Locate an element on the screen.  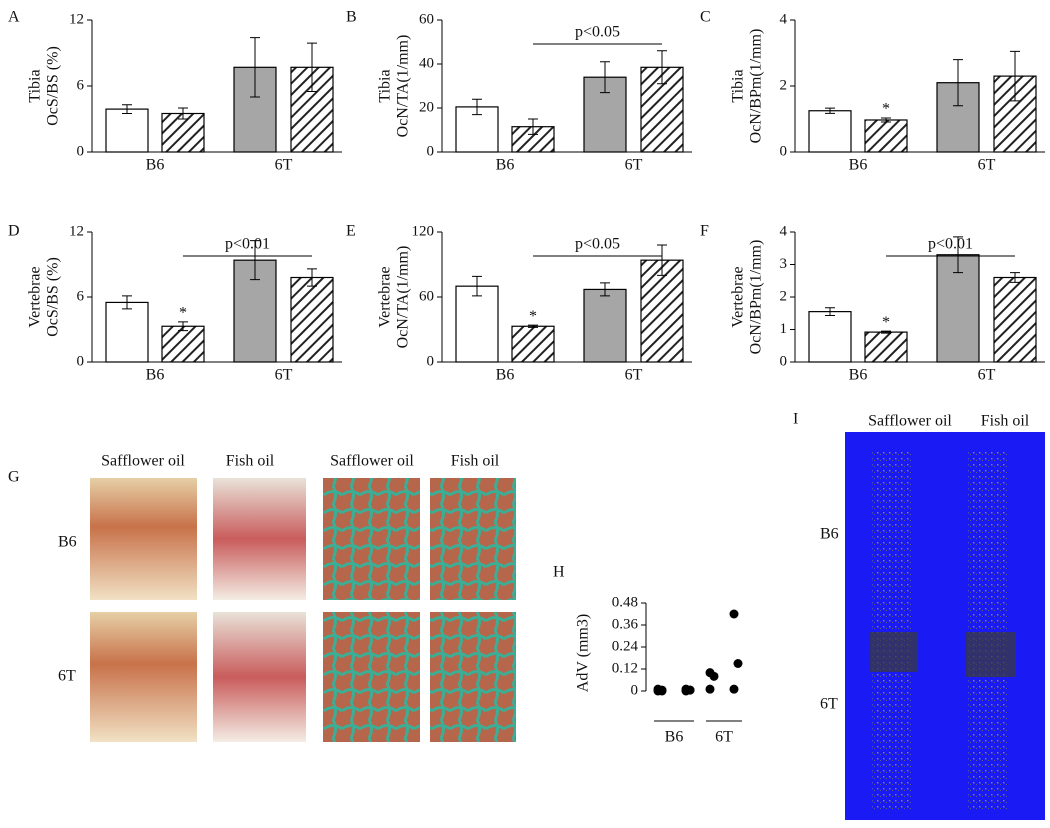
y-axis-label: Tibia is located at coordinates (738, 85).